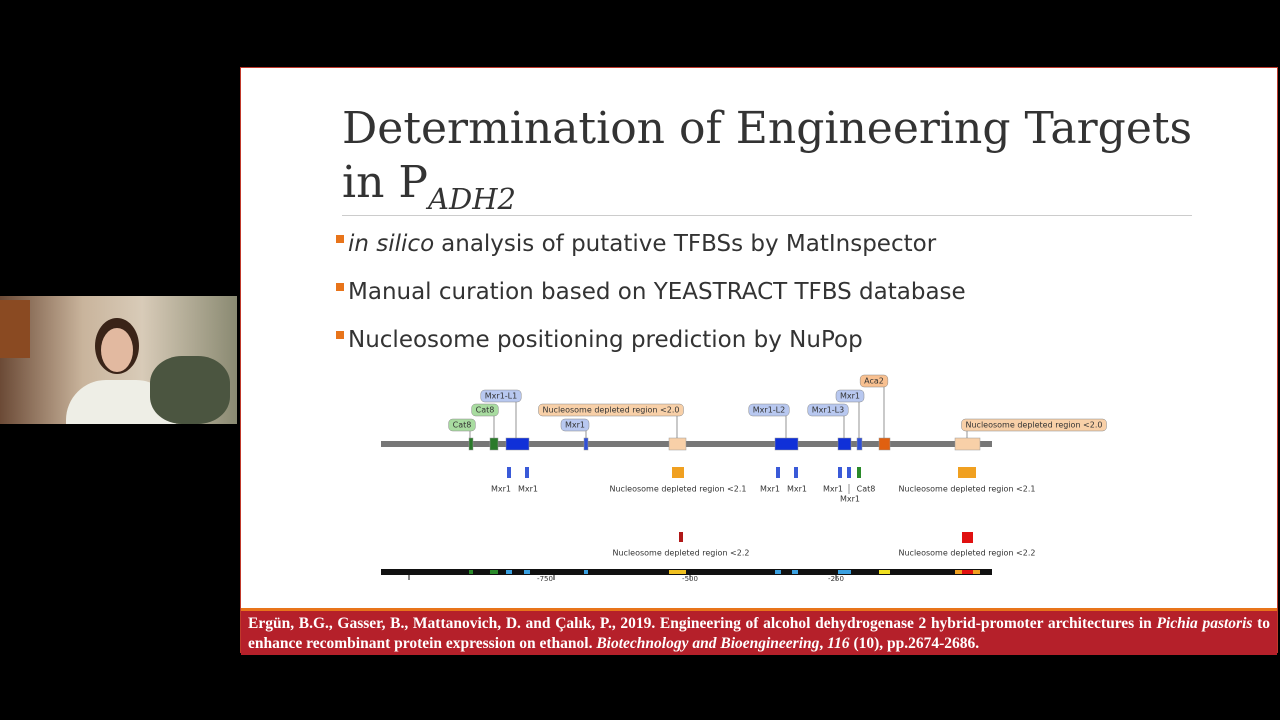 The height and width of the screenshot is (720, 1280). I want to click on axis-line, so click(686, 572).